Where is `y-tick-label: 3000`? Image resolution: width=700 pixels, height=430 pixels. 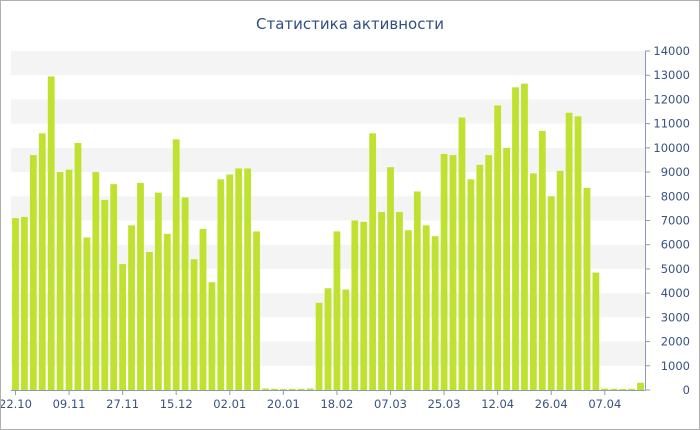
y-tick-label: 3000 is located at coordinates (675, 317).